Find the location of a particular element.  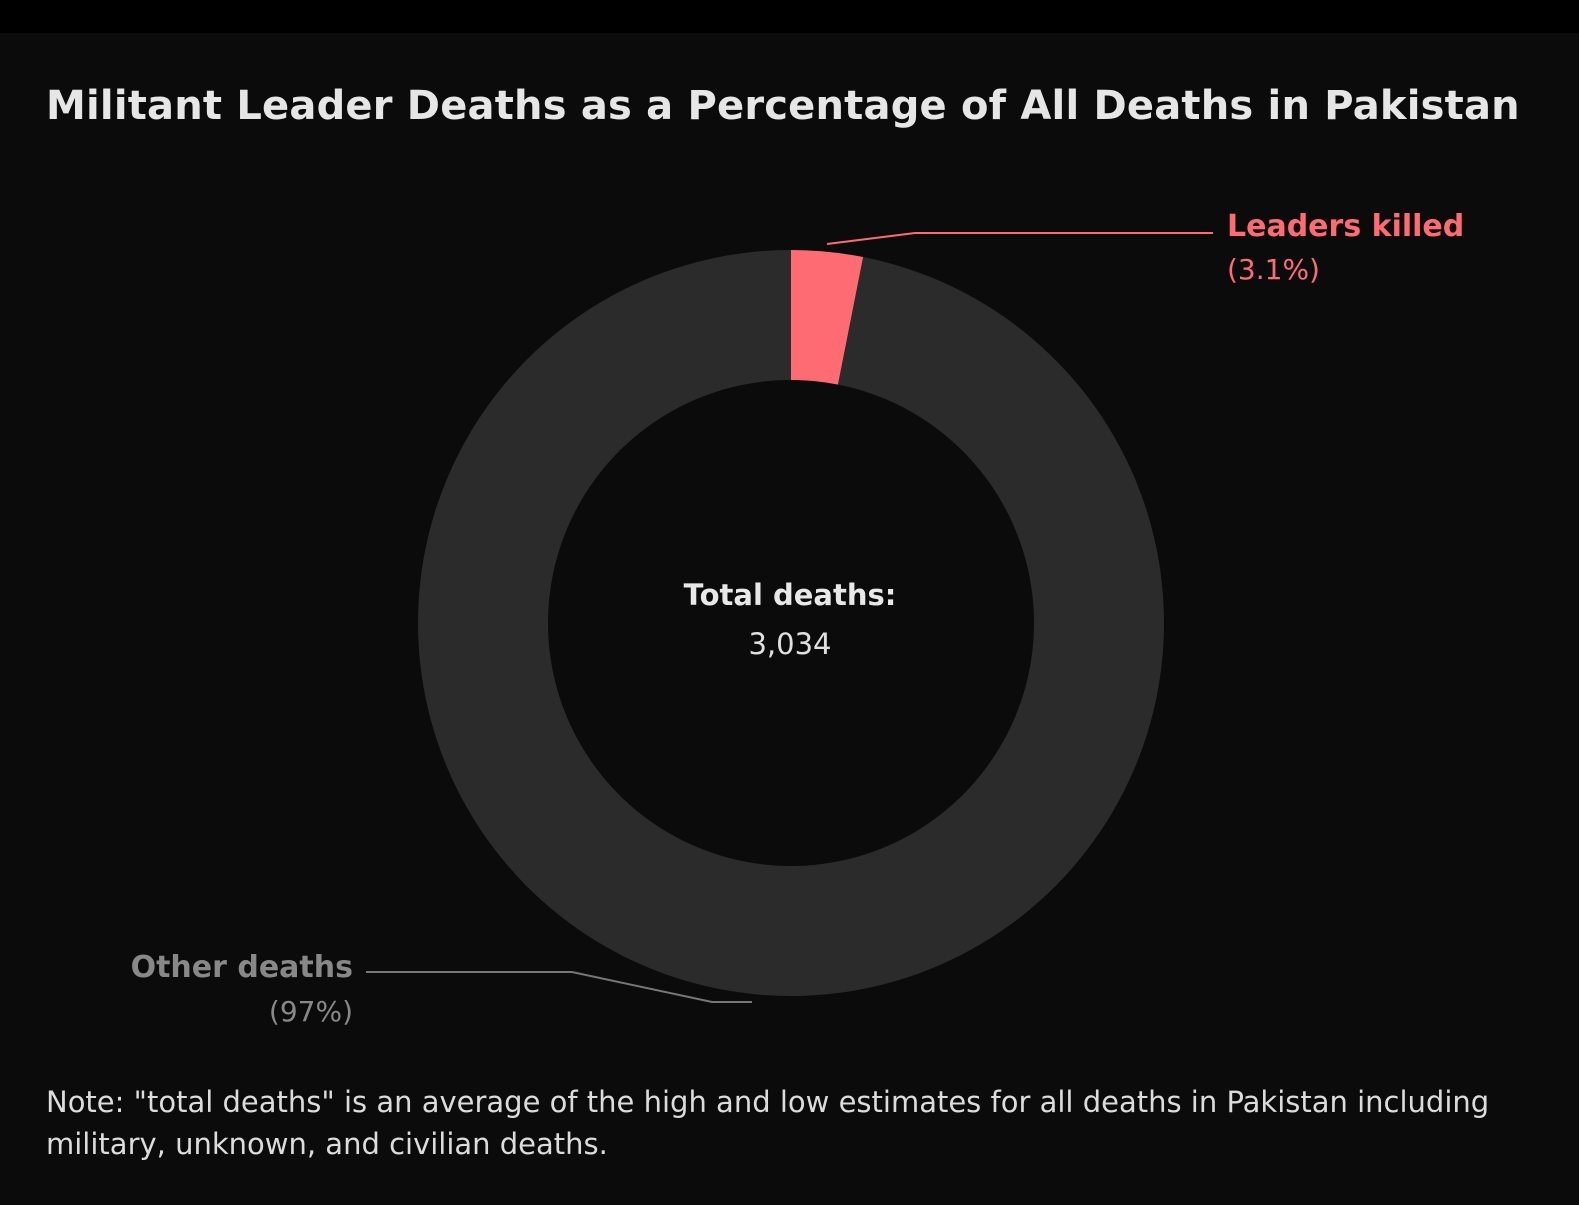

slice-label-leaders-killed: Leaders killed is located at coordinates (1346, 226).